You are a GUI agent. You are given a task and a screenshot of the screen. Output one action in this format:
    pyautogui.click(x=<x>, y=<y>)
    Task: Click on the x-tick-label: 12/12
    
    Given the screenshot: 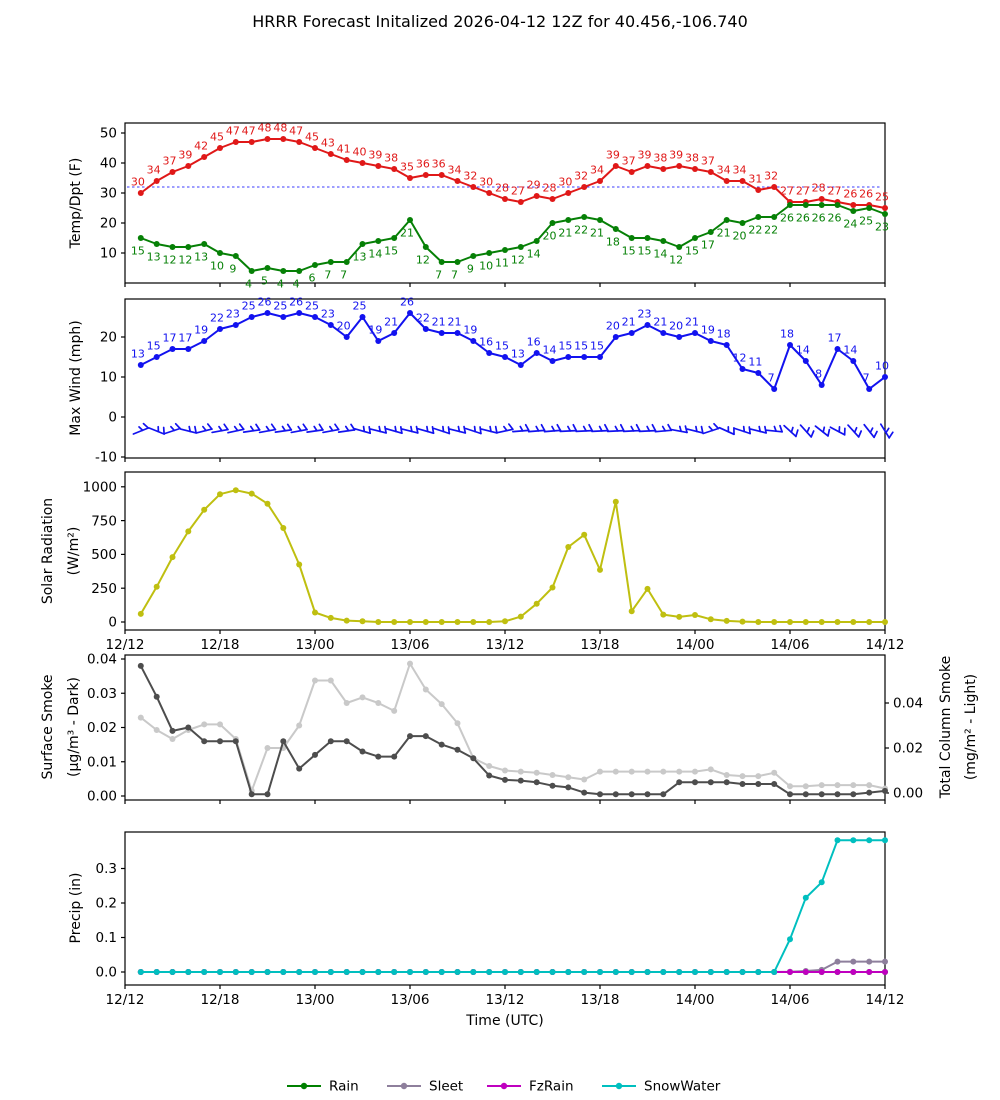 What is the action you would take?
    pyautogui.click(x=125, y=645)
    